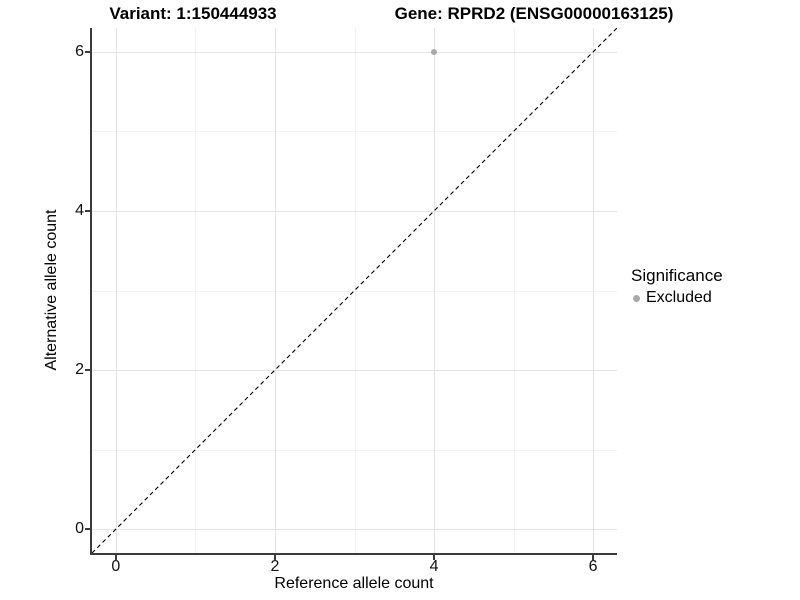 This screenshot has width=800, height=600. Describe the element at coordinates (636, 298) in the screenshot. I see `legend-point-icon` at that location.